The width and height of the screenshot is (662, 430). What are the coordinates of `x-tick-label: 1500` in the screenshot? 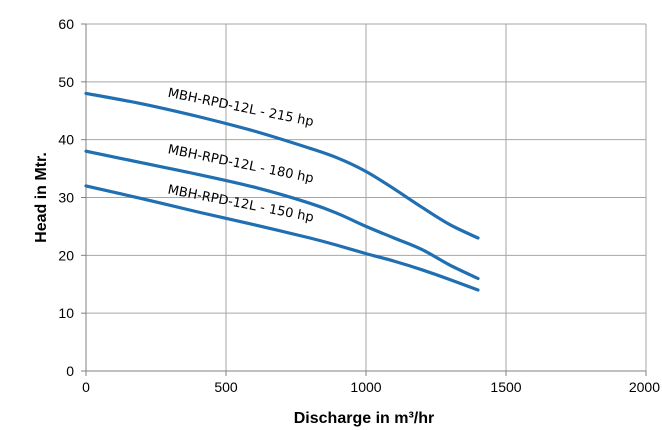 It's located at (505, 387).